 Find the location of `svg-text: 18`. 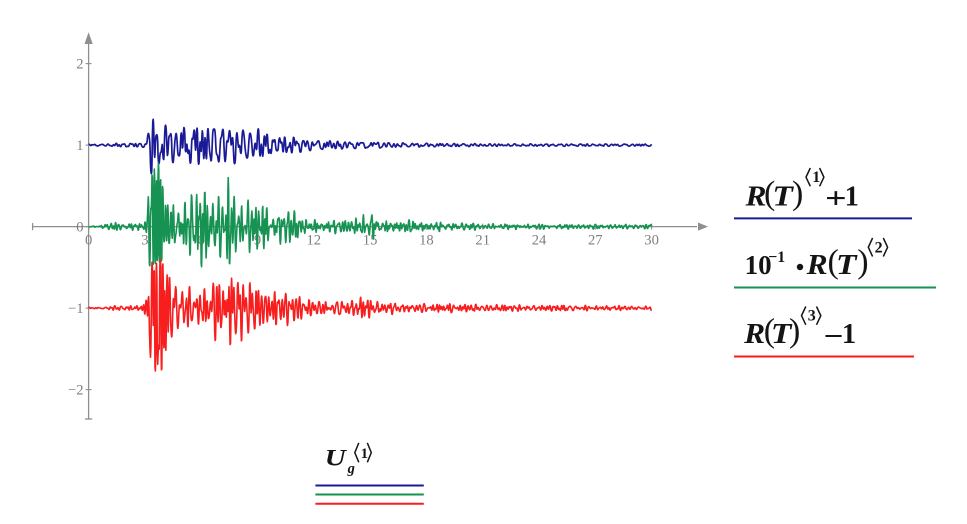

svg-text: 18 is located at coordinates (426, 240).